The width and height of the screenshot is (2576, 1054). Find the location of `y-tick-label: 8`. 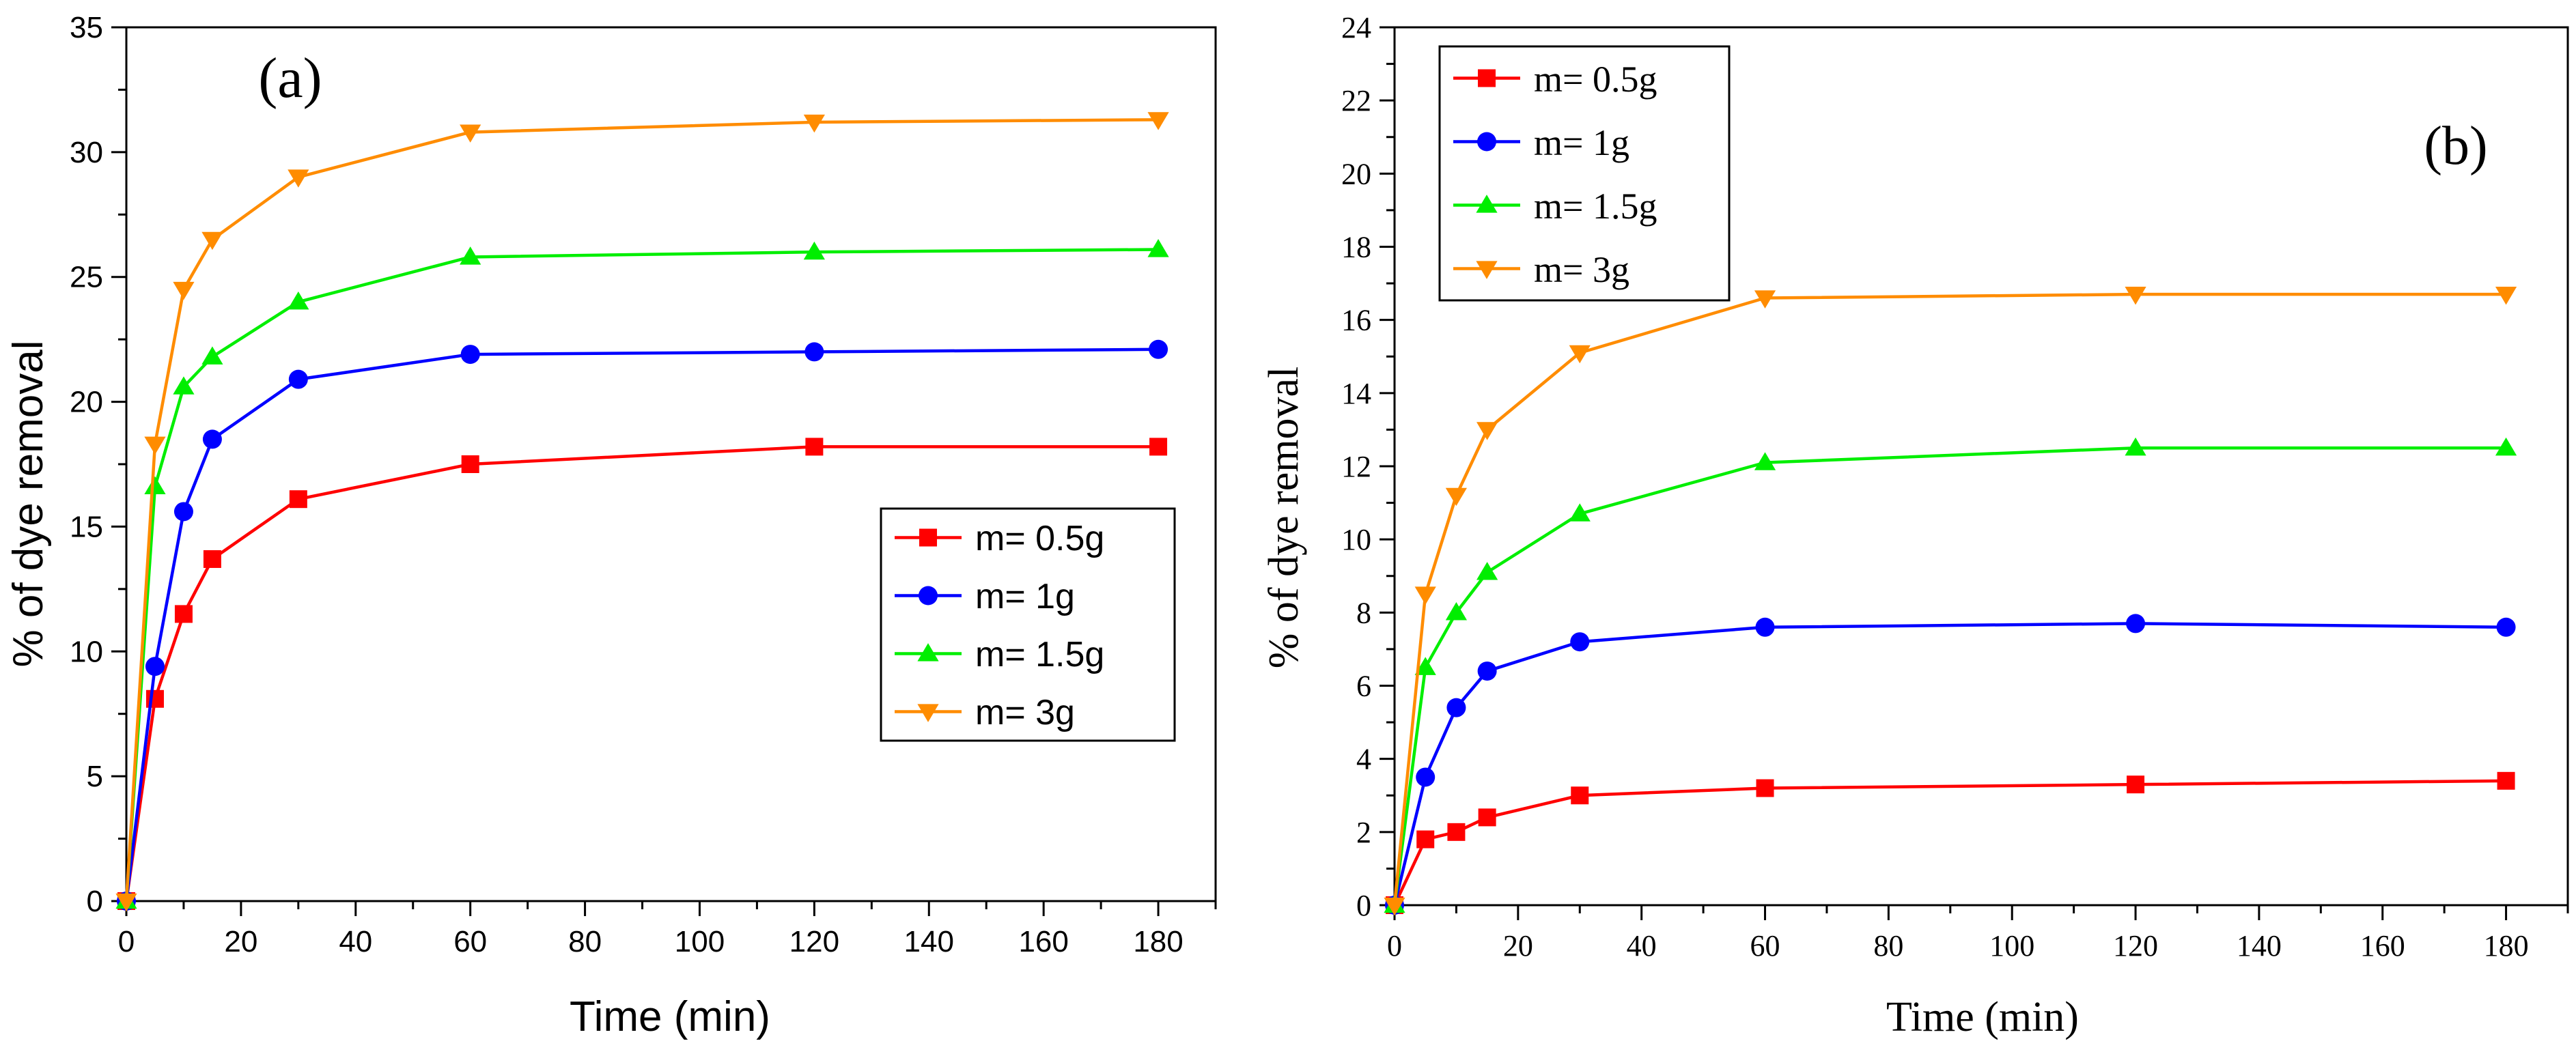

y-tick-label: 8 is located at coordinates (1363, 612).